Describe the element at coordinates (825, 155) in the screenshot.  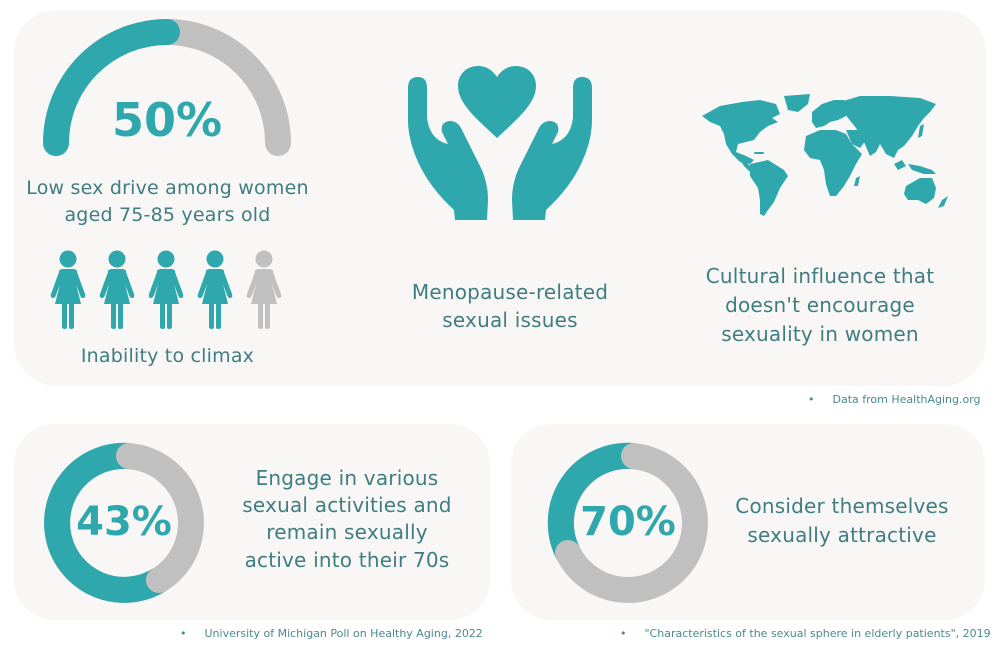
I see `world-map-icon` at that location.